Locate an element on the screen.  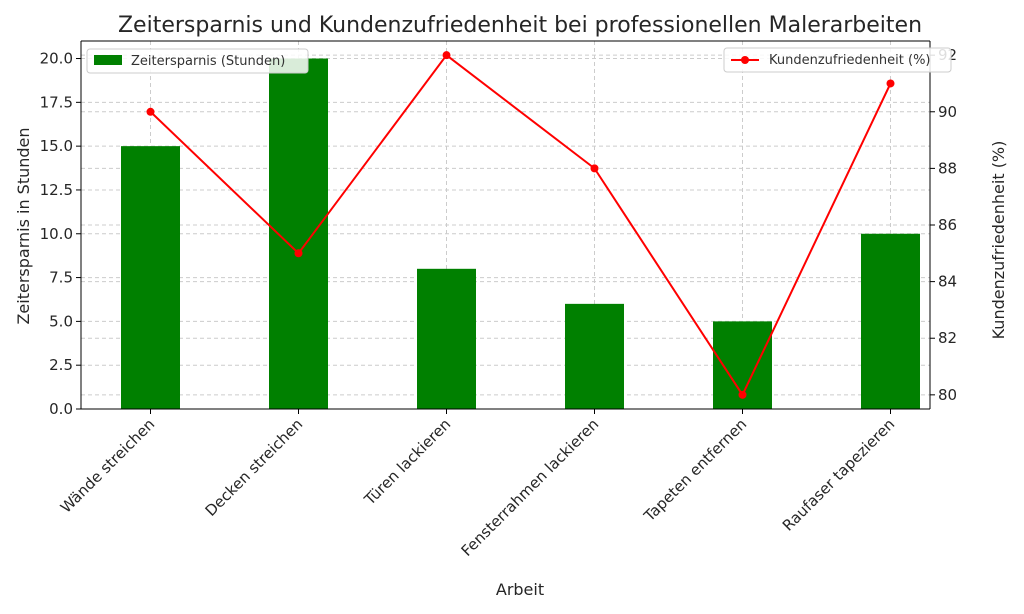
legend-line-frame is located at coordinates (837, 60).